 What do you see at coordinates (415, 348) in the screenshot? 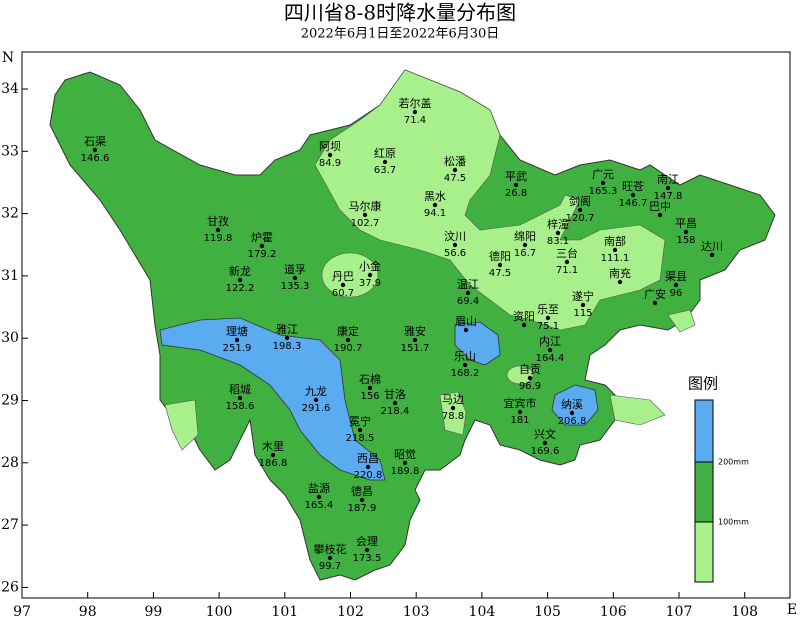
I see `station-value: 151.7` at bounding box center [415, 348].